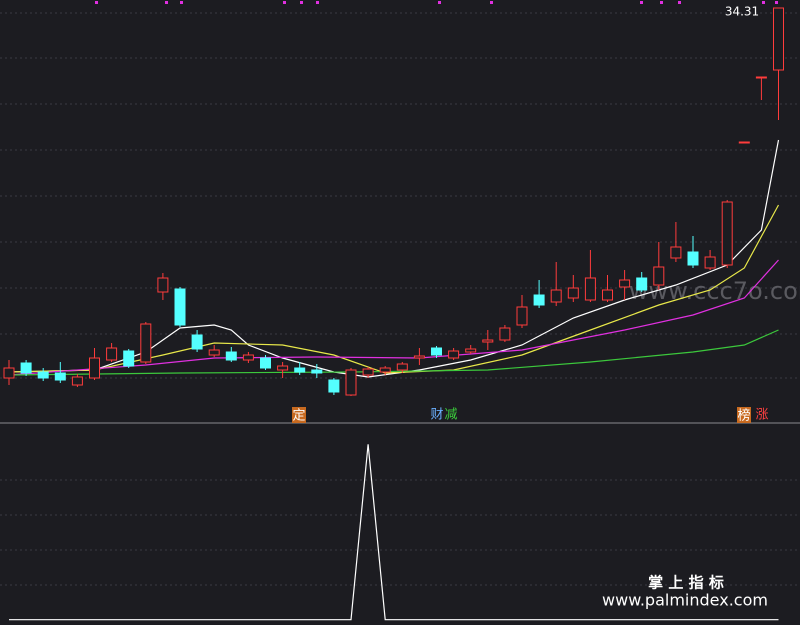 The width and height of the screenshot is (800, 625). Describe the element at coordinates (450, 415) in the screenshot. I see `signal: 减` at that location.